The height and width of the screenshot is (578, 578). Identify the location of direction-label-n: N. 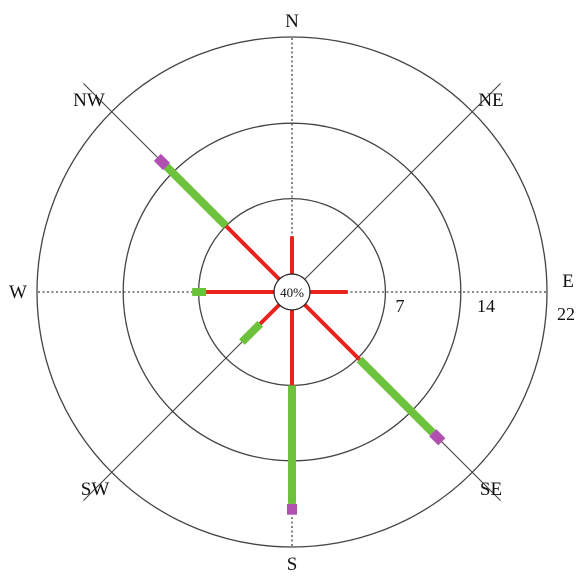
(292, 21).